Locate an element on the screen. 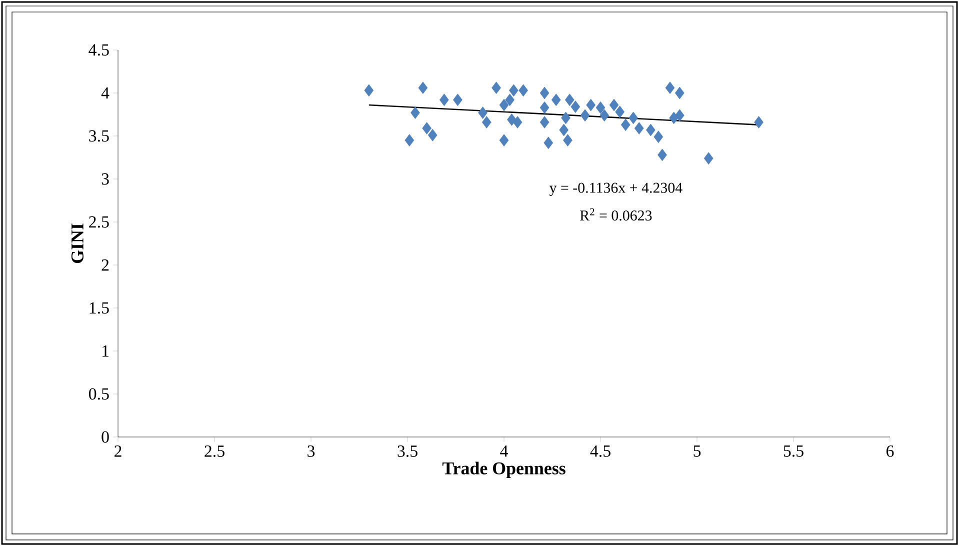 The image size is (959, 546). y-axis-title: GINI is located at coordinates (77, 244).